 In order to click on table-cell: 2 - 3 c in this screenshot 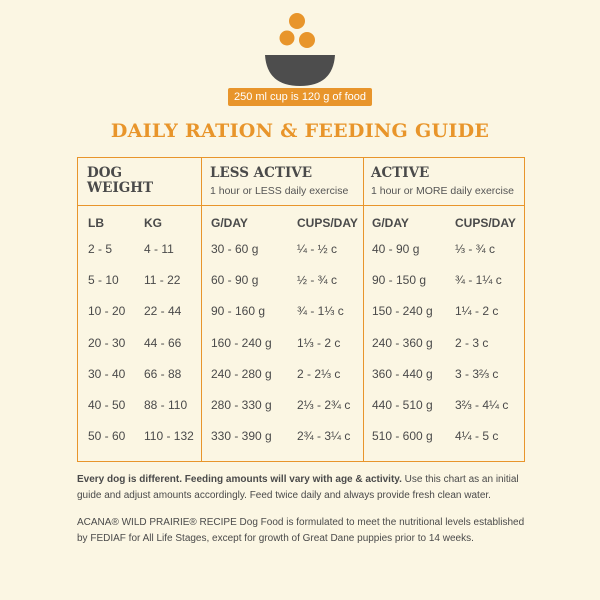, I will do `click(472, 342)`.